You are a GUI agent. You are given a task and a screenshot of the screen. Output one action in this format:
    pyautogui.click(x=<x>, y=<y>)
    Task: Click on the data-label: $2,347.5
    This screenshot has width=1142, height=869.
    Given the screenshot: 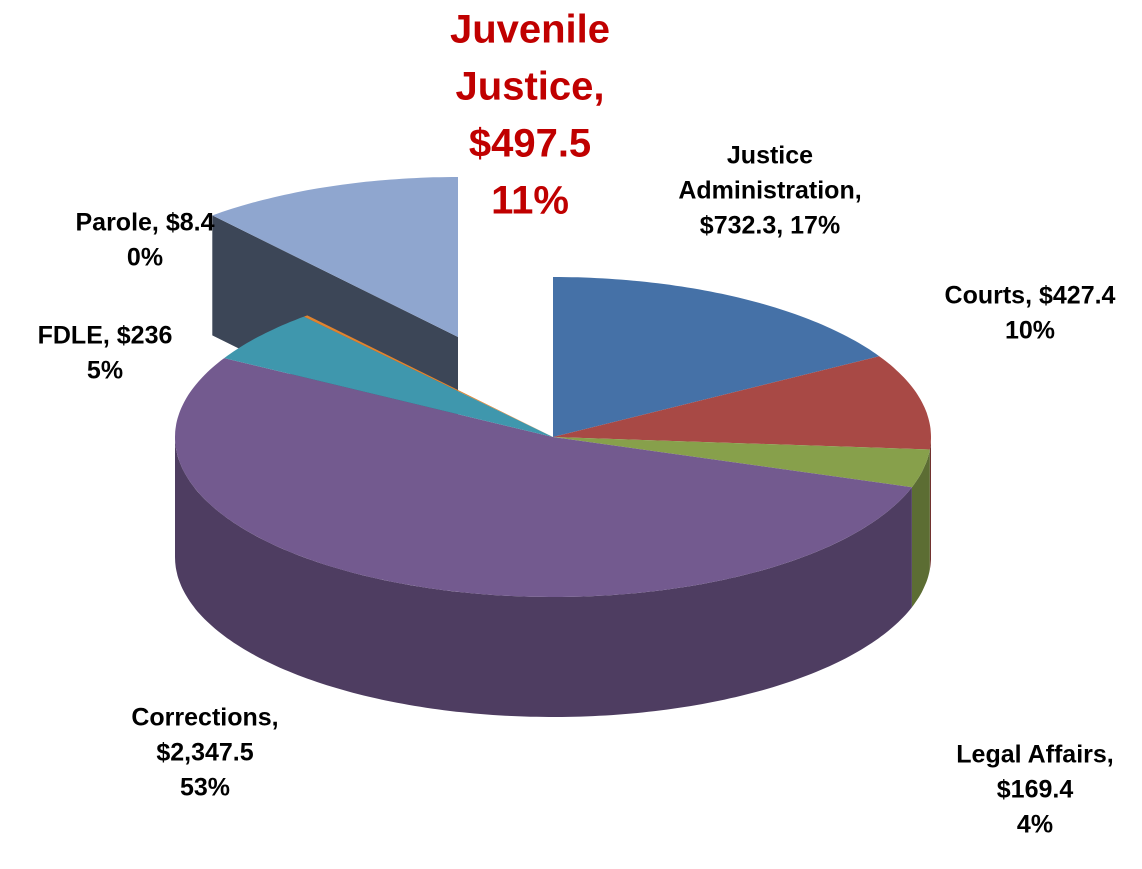 What is the action you would take?
    pyautogui.click(x=204, y=753)
    